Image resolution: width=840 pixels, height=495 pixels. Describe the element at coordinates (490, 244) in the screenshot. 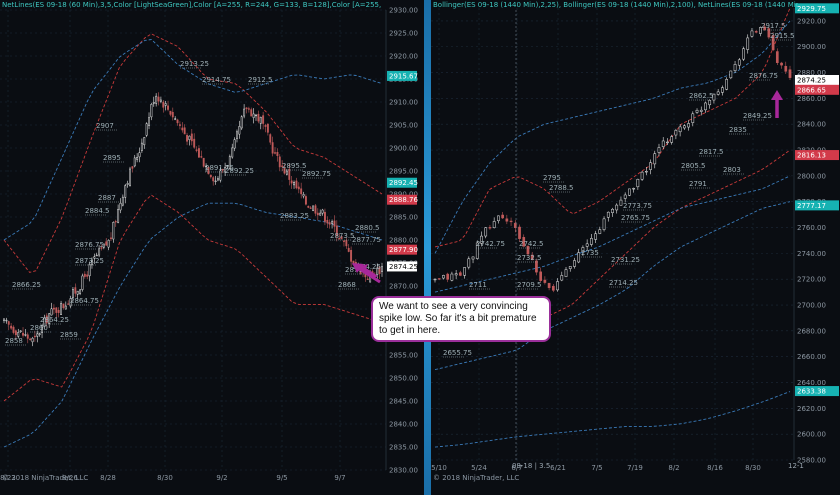

I see `right-price-annotation: 2742.75` at that location.